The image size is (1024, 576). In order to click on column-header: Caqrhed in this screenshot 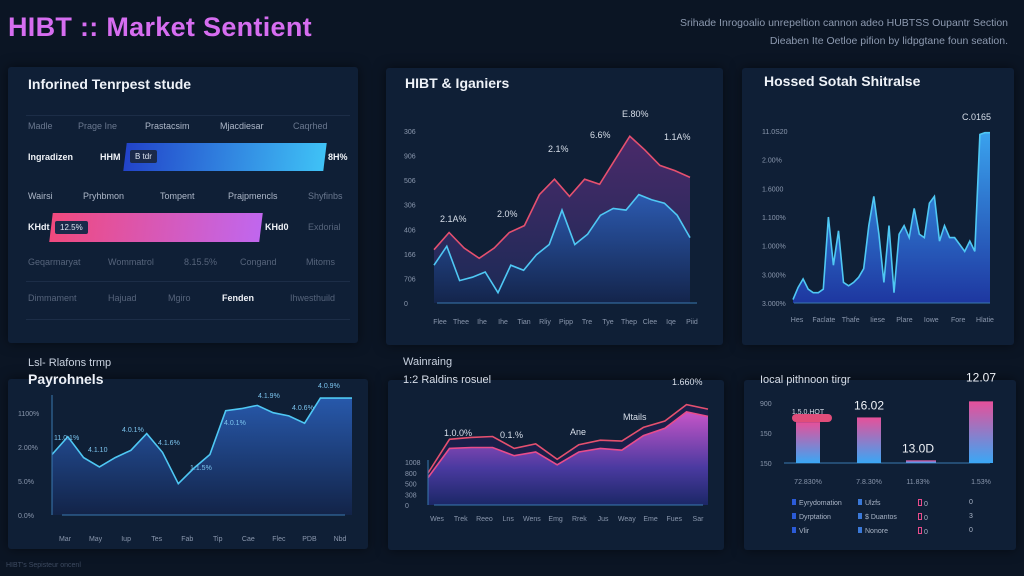, I will do `click(310, 126)`.